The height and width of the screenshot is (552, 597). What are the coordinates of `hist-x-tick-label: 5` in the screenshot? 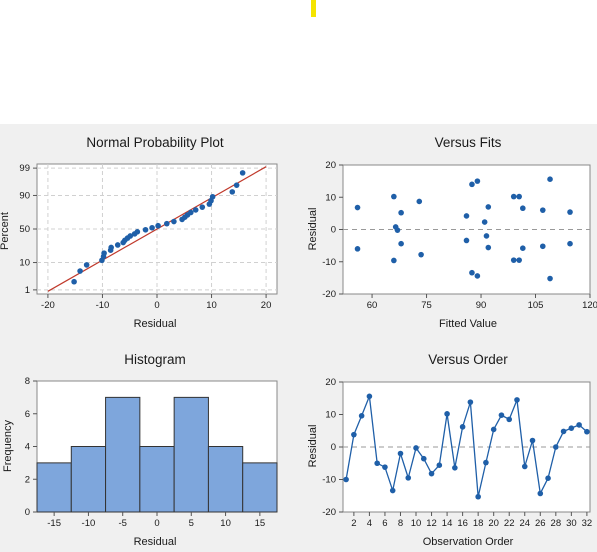 It's located at (191, 523).